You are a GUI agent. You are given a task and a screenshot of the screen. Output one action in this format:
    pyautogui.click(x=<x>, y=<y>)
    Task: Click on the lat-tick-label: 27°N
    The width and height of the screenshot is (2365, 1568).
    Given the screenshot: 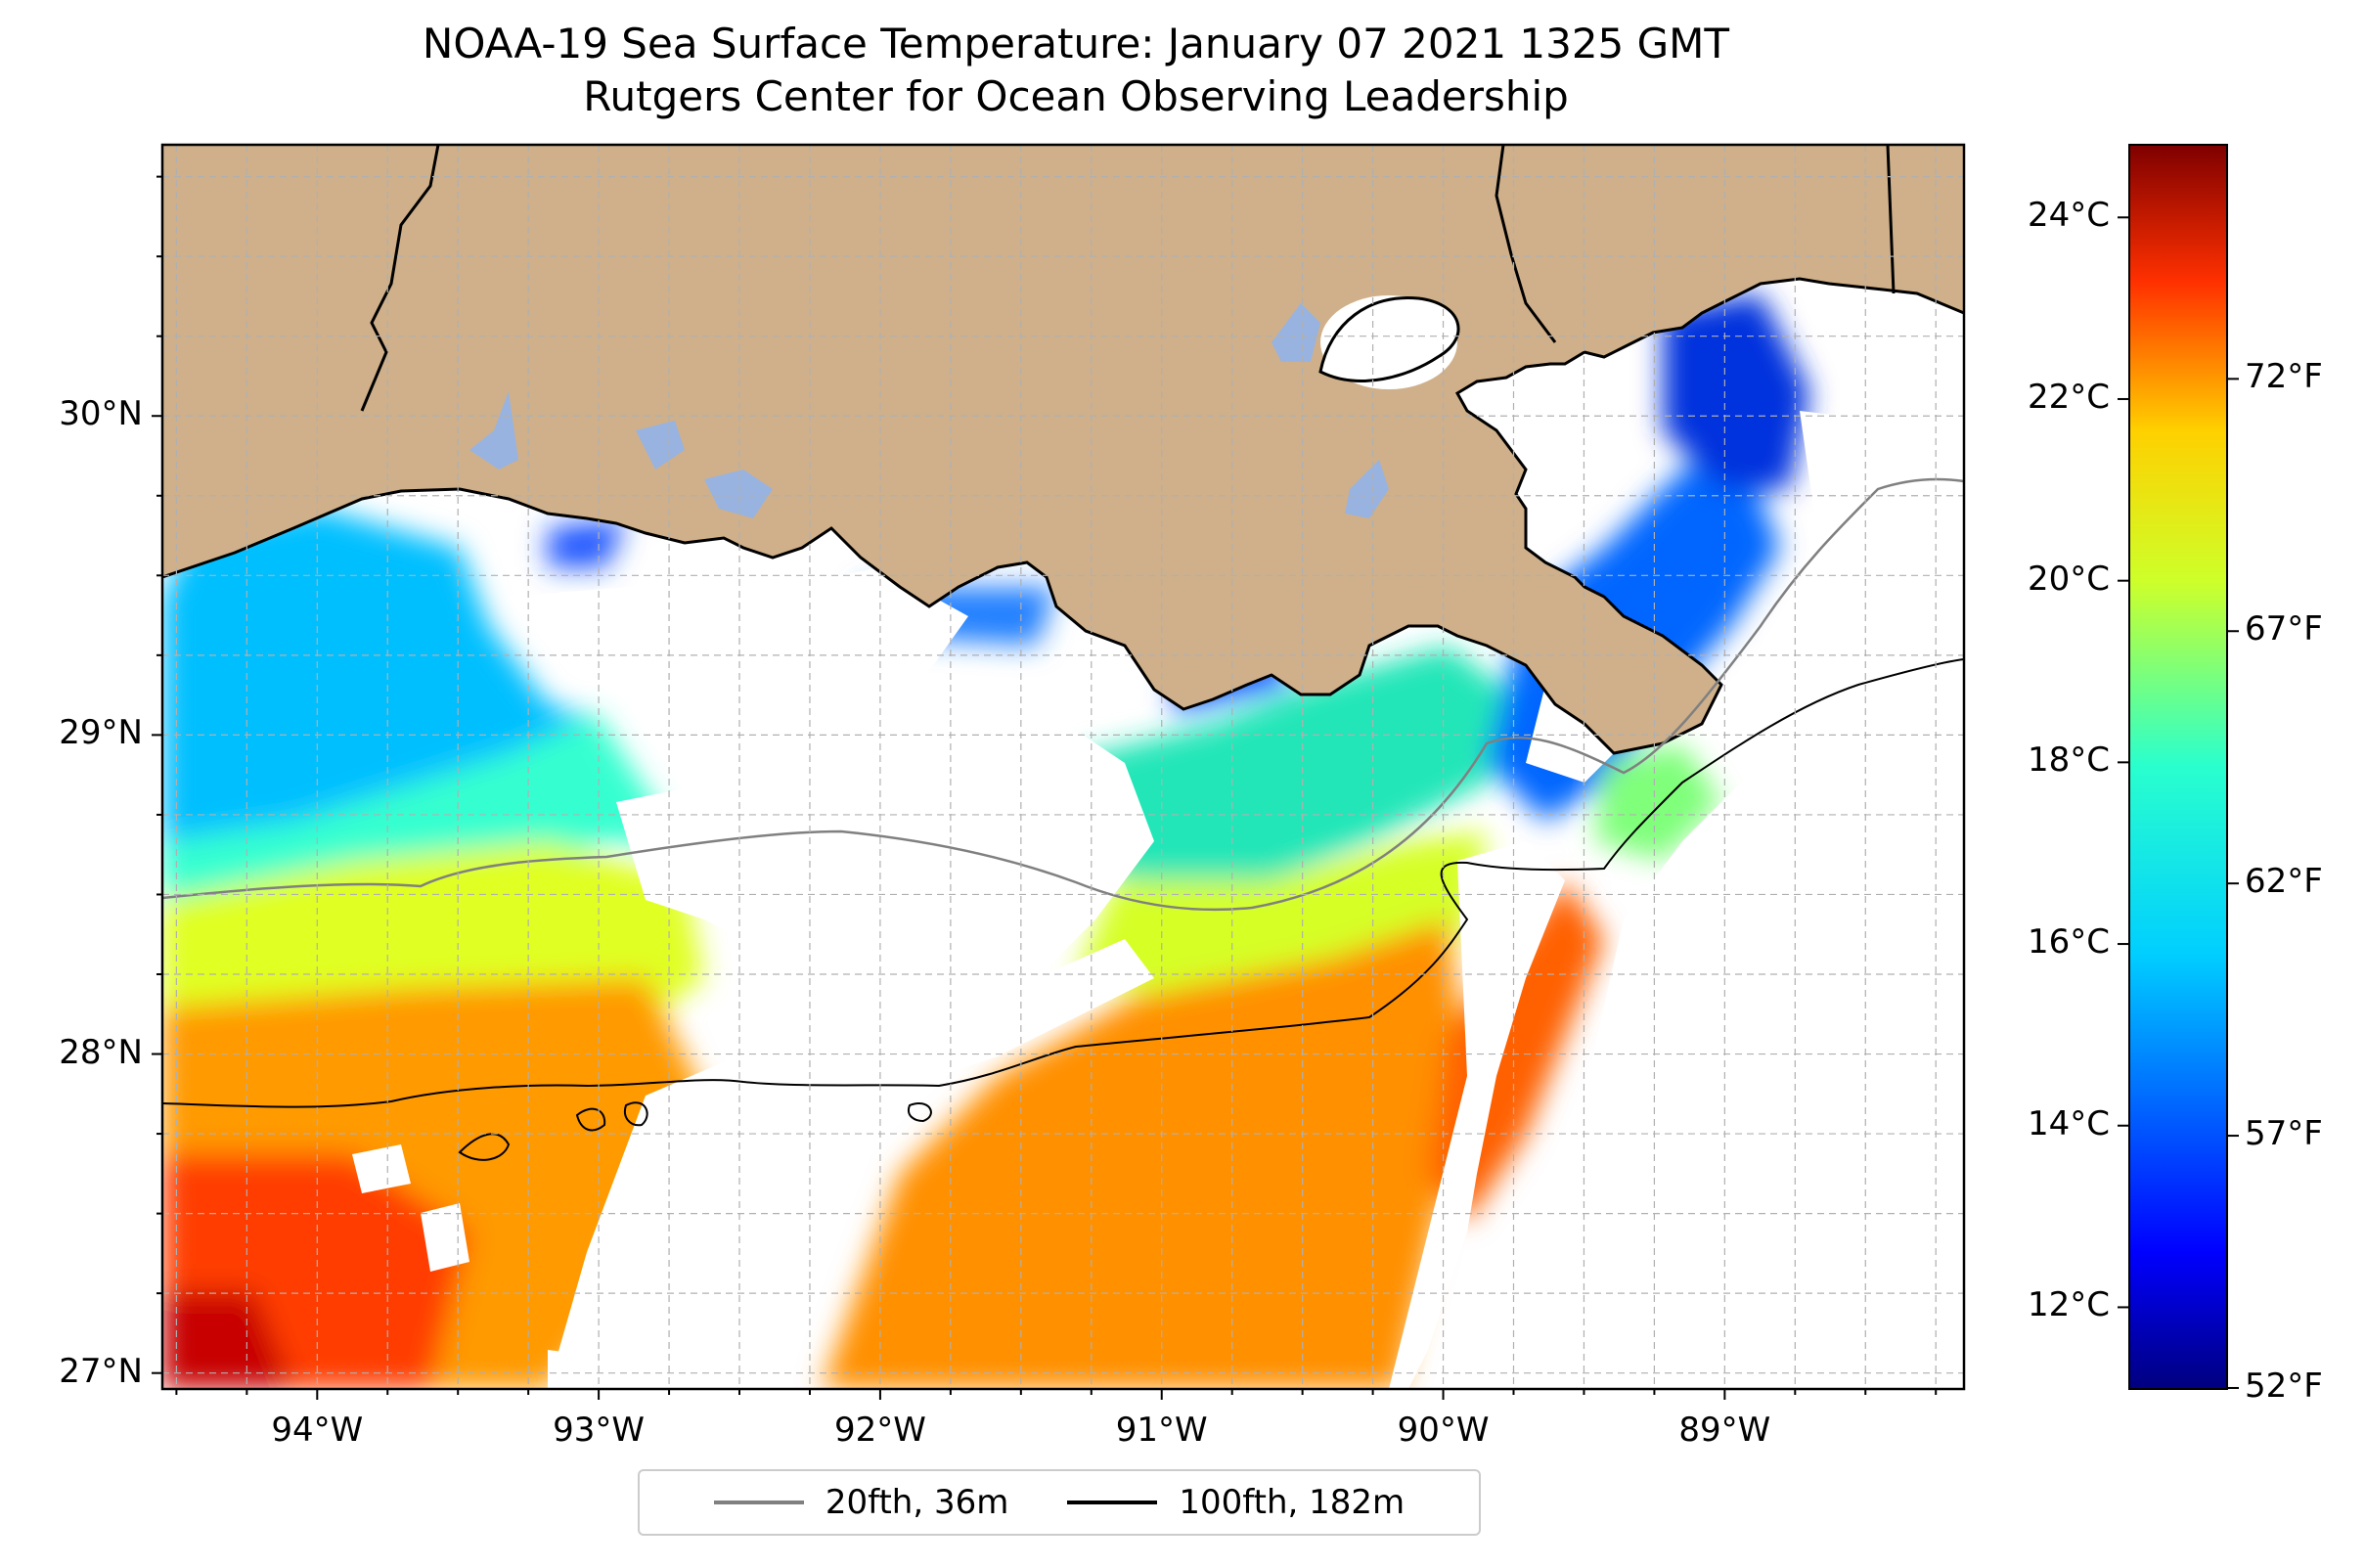 What is the action you would take?
    pyautogui.click(x=101, y=1371)
    